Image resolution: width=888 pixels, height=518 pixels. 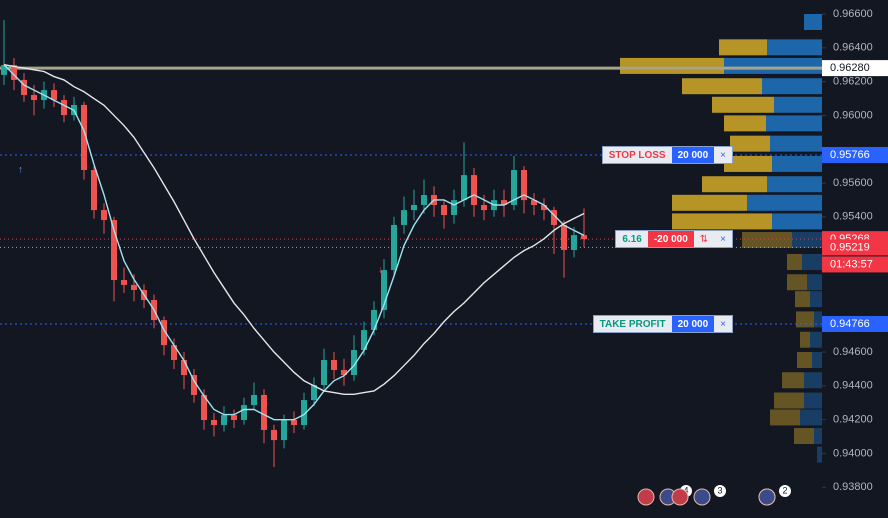 I want to click on y-tick-label: 0.94200, so click(x=853, y=420).